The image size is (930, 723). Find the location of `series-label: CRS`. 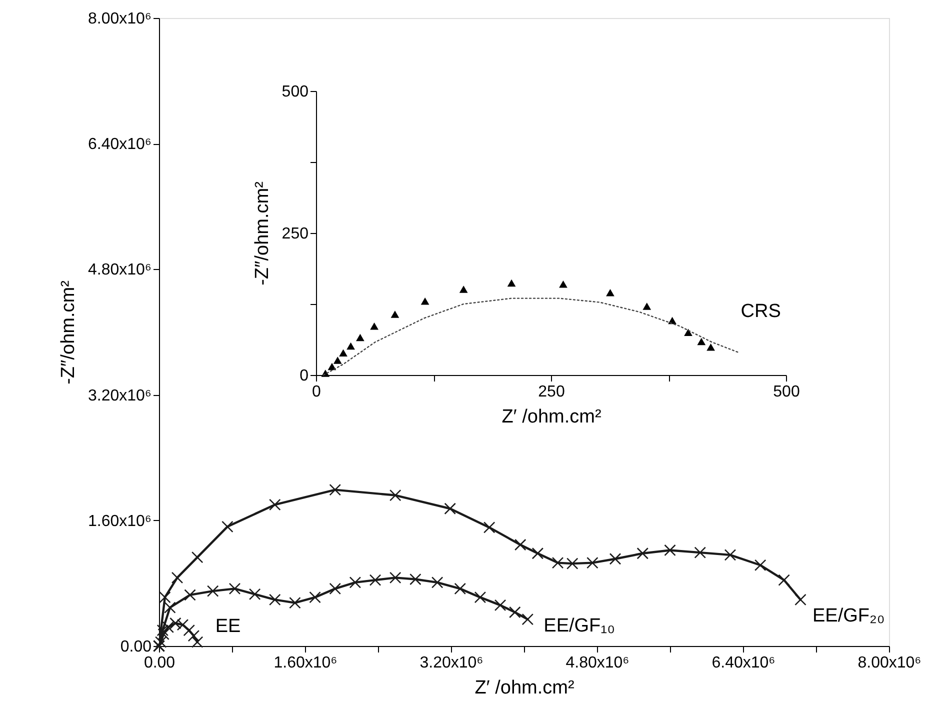

series-label: CRS is located at coordinates (760, 311).